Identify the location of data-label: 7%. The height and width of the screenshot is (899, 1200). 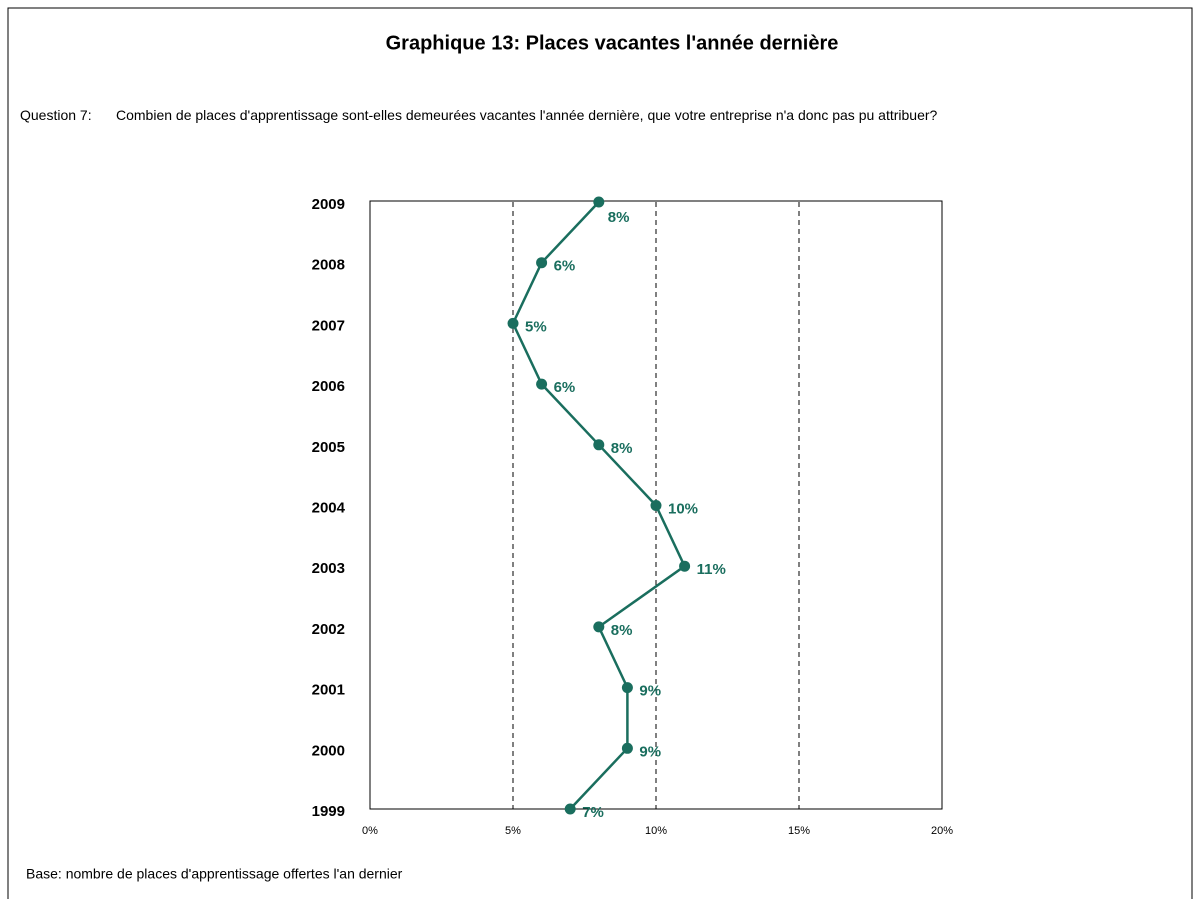
(593, 812).